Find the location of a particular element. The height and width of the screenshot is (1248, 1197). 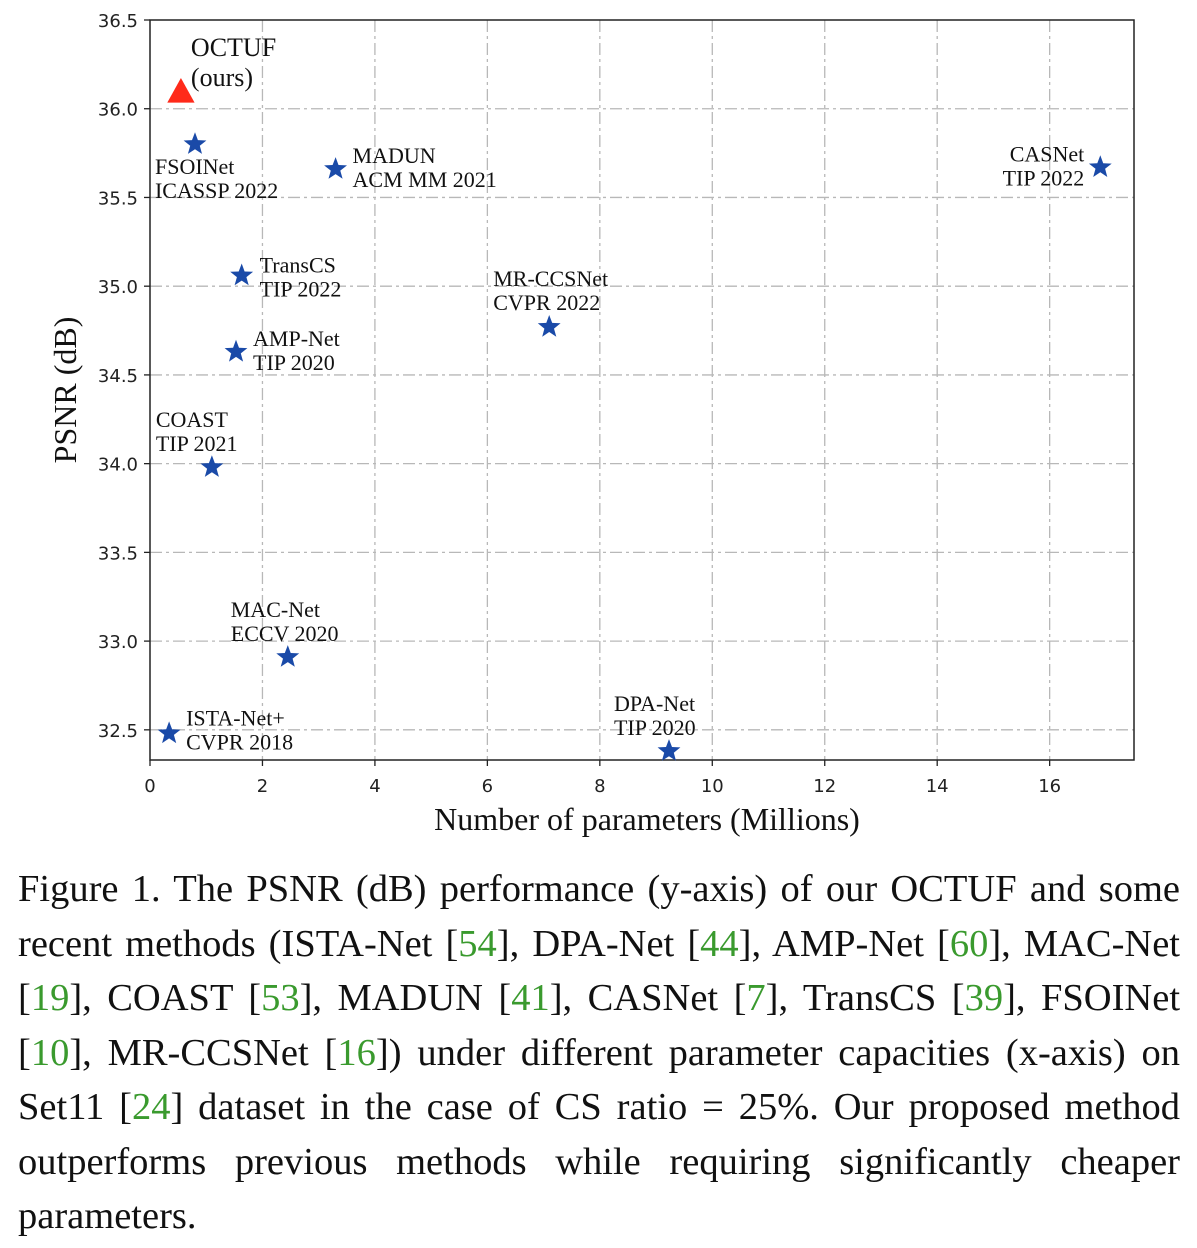

y-tick-label: 32.5 is located at coordinates (118, 731).